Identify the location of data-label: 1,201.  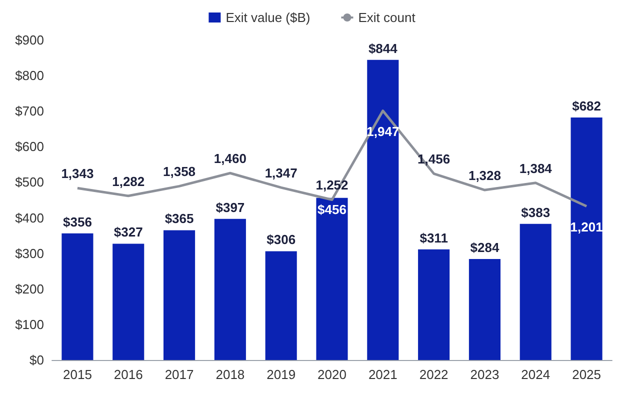
(586, 226).